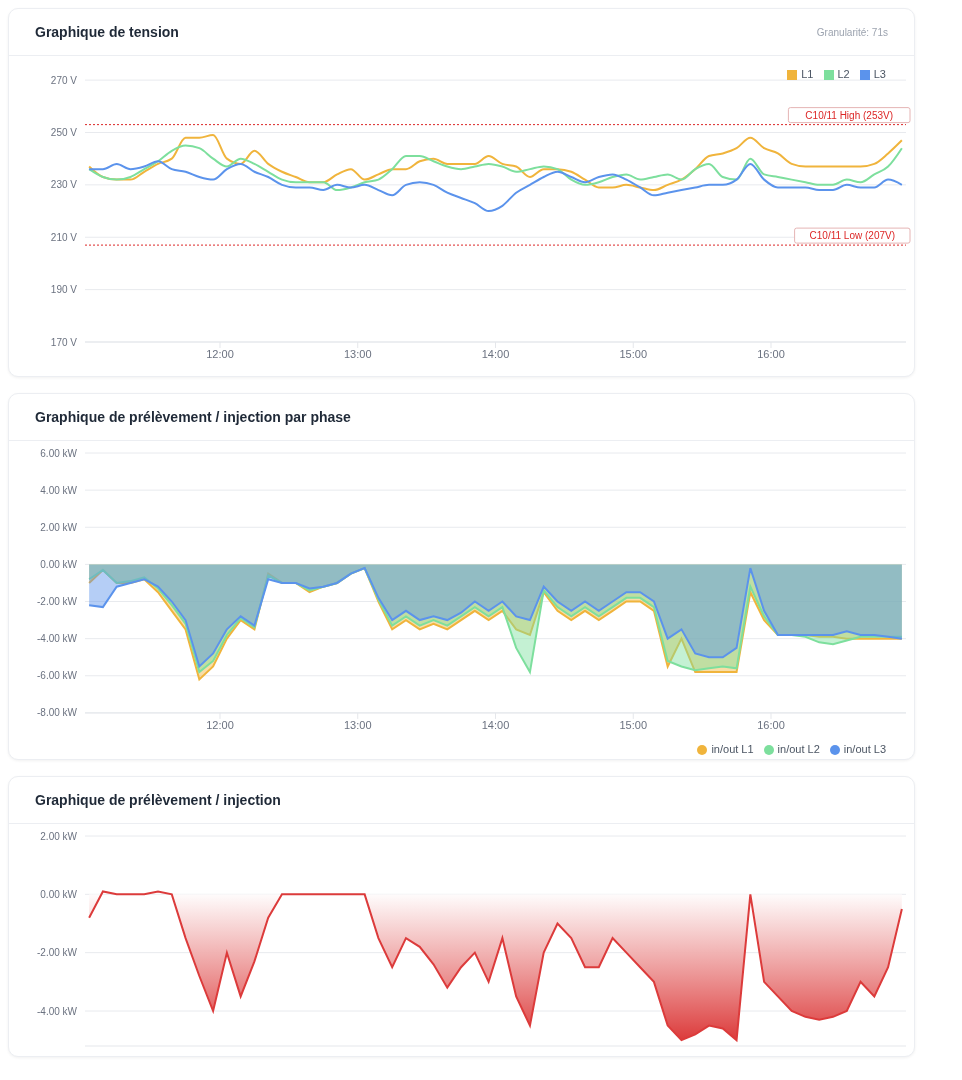 This screenshot has width=962, height=1080. What do you see at coordinates (64, 342) in the screenshot?
I see `y-tick-label: 170 V` at bounding box center [64, 342].